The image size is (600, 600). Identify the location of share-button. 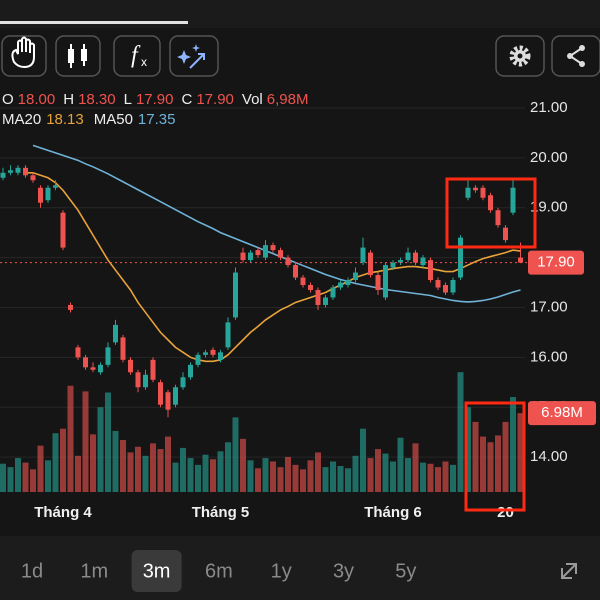
(575, 56).